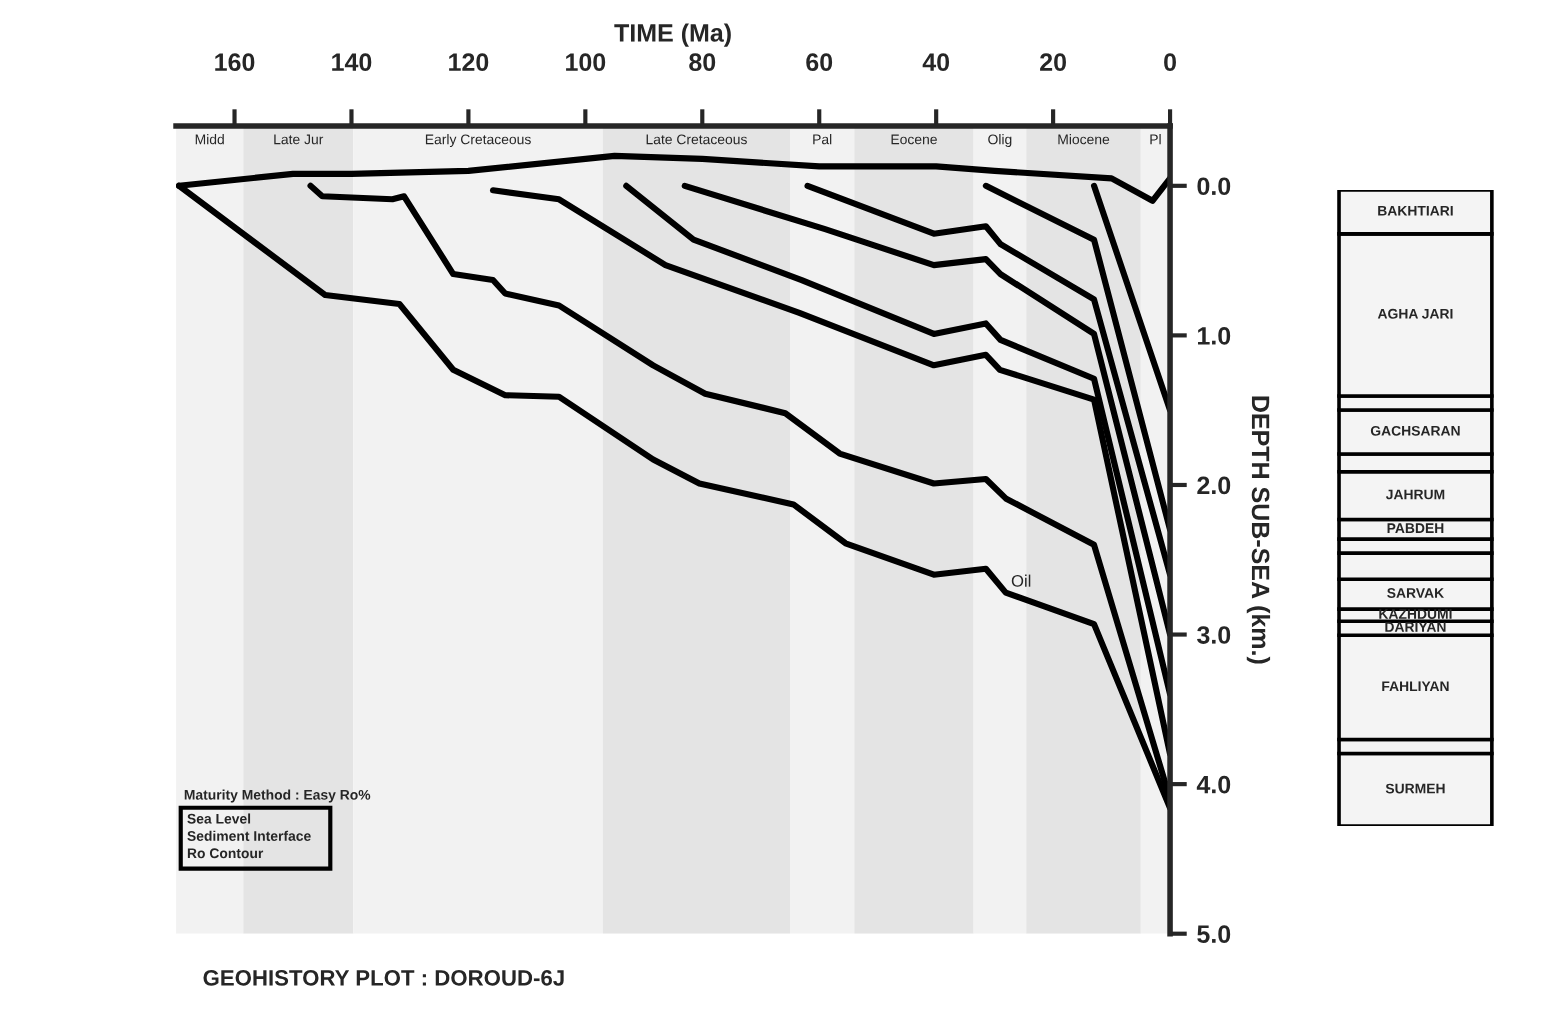  What do you see at coordinates (1214, 934) in the screenshot?
I see `y-tick-label: 5.0` at bounding box center [1214, 934].